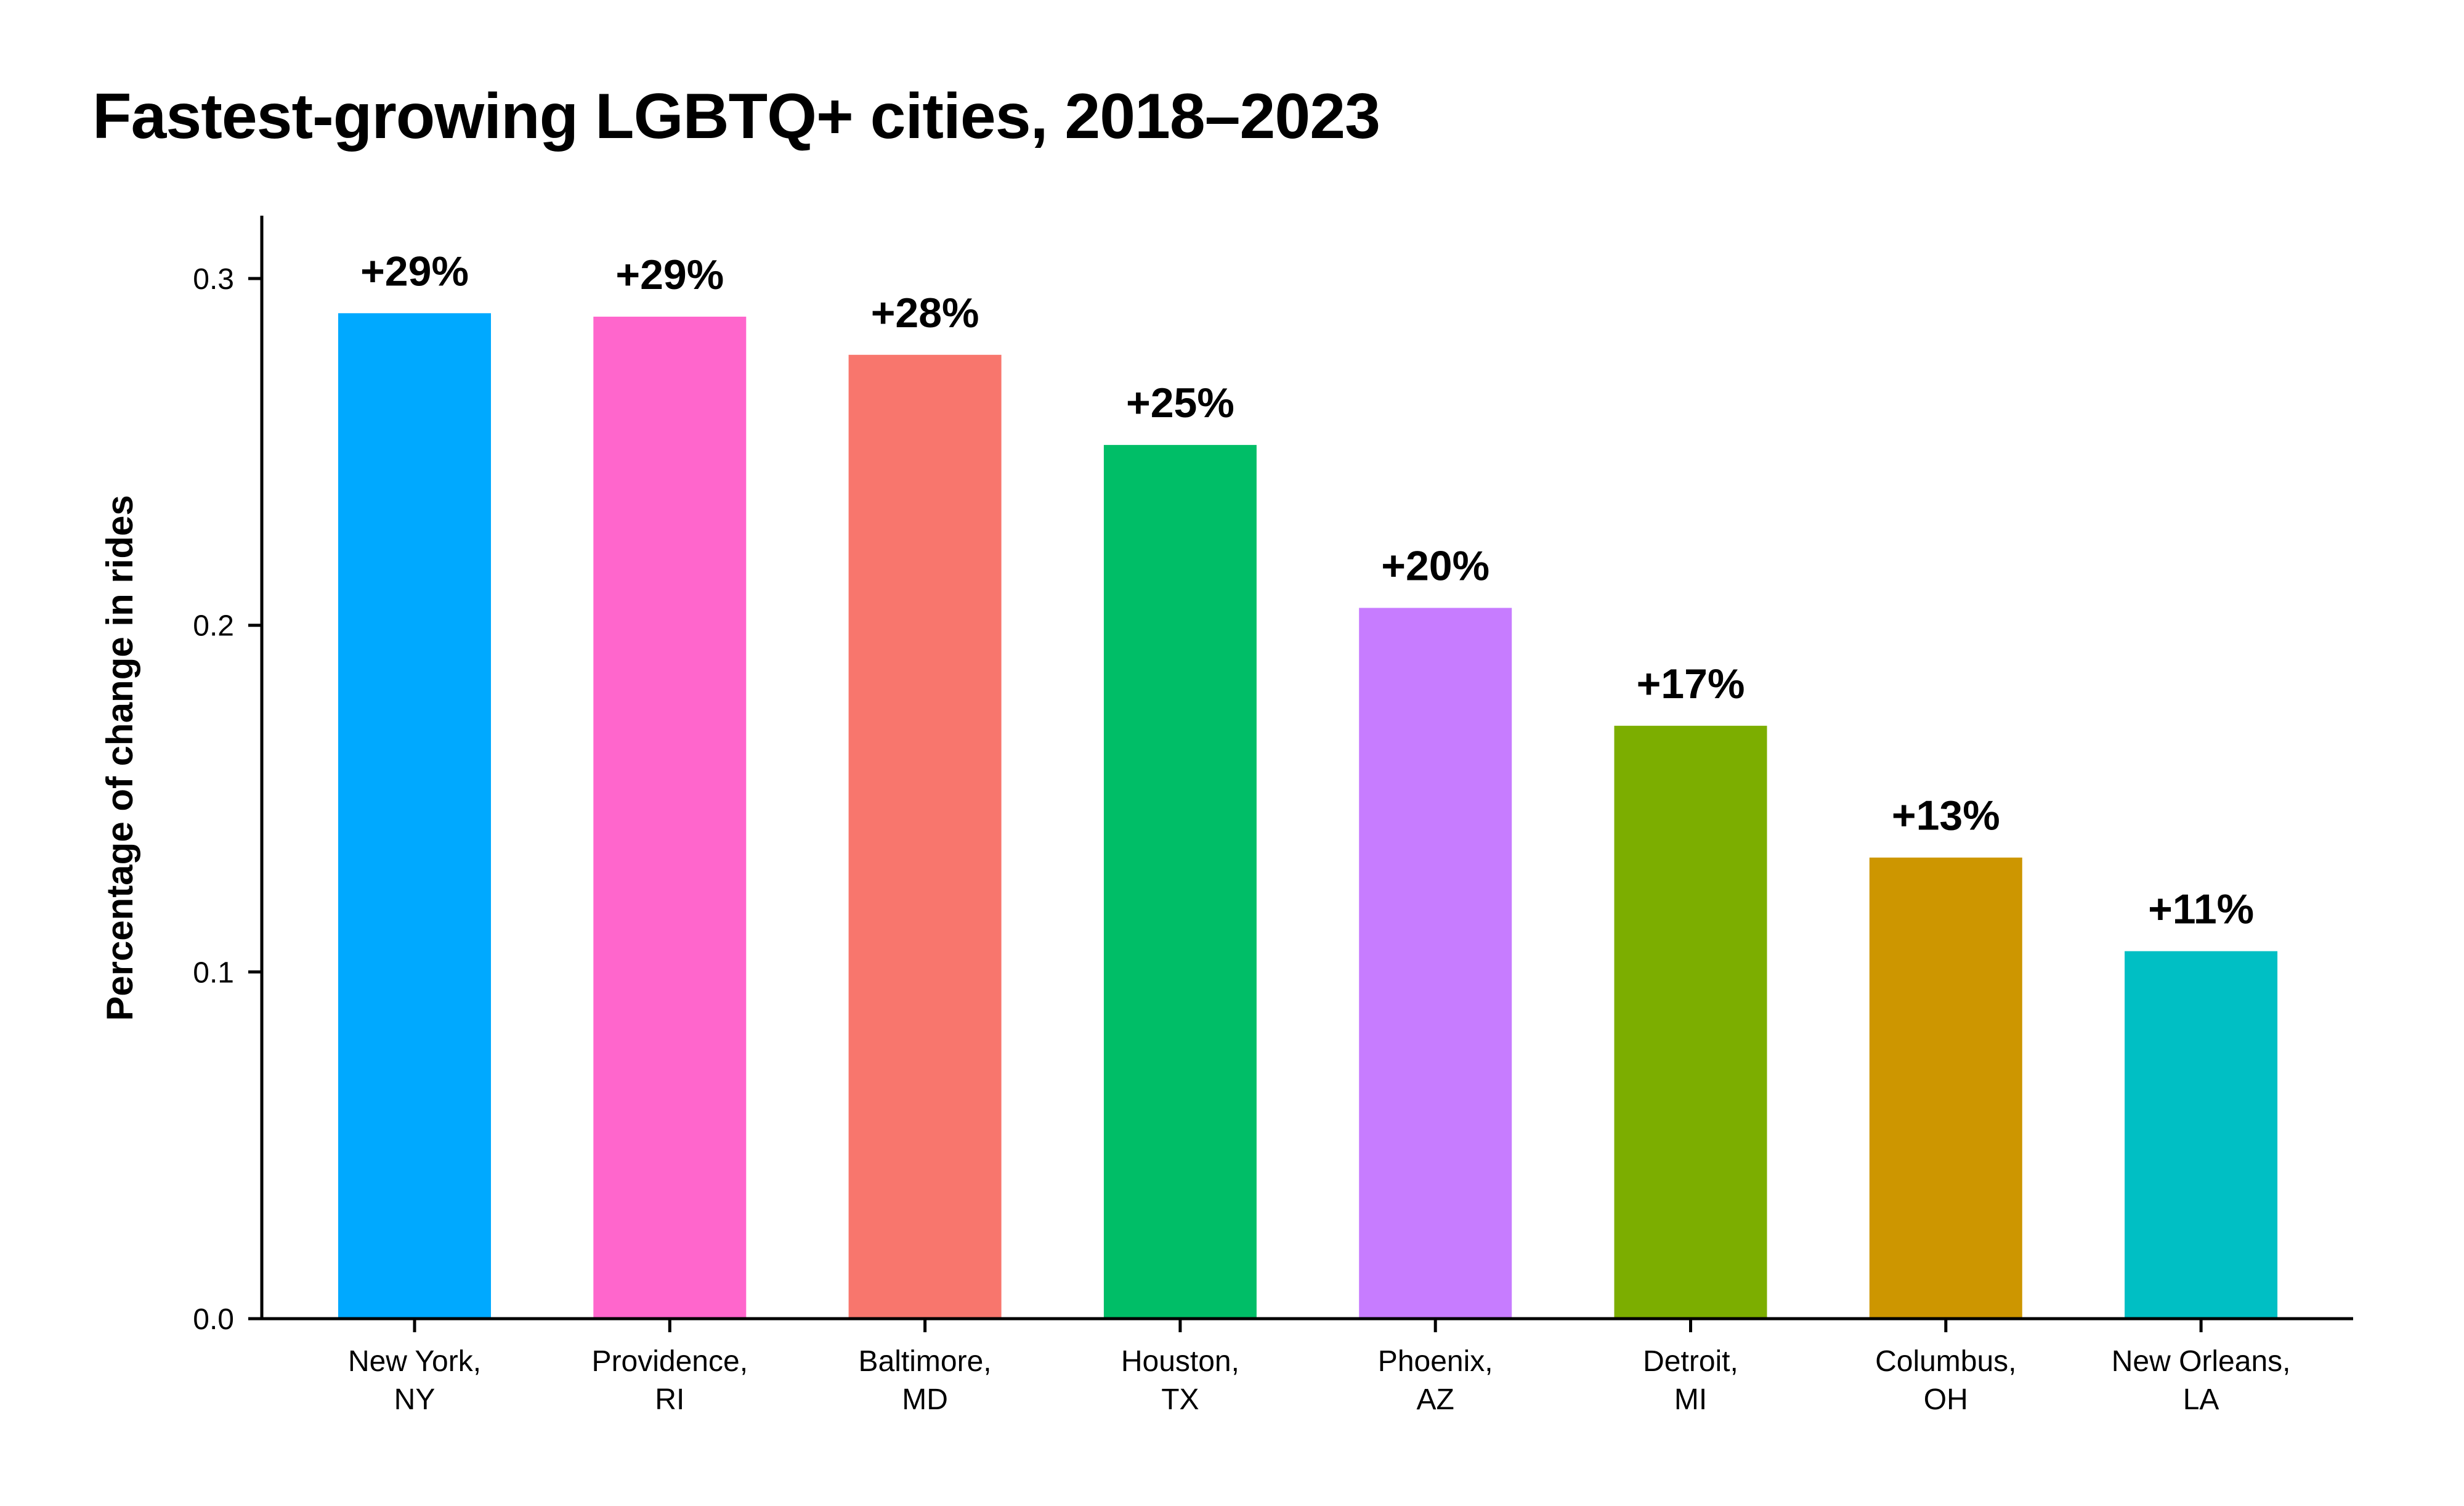 The height and width of the screenshot is (1506, 2464). Describe the element at coordinates (415, 1399) in the screenshot. I see `x-tick-label-0-line-1: NY` at that location.